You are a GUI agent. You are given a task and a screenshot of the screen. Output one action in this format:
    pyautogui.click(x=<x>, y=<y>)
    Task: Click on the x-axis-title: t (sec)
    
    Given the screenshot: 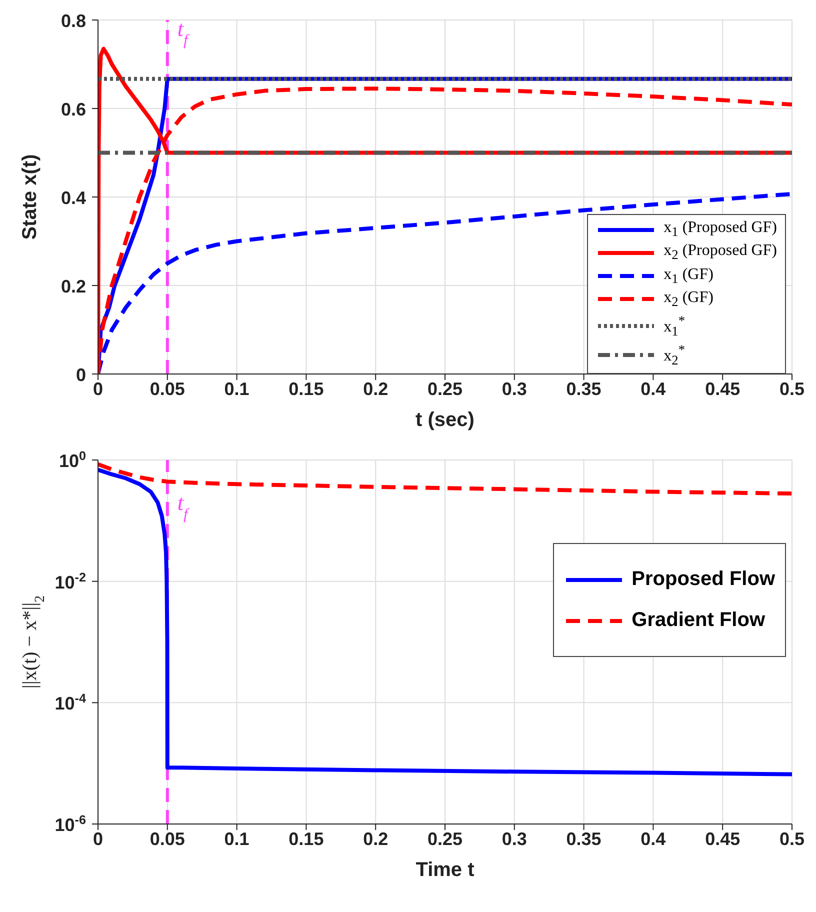 What is the action you would take?
    pyautogui.click(x=445, y=420)
    